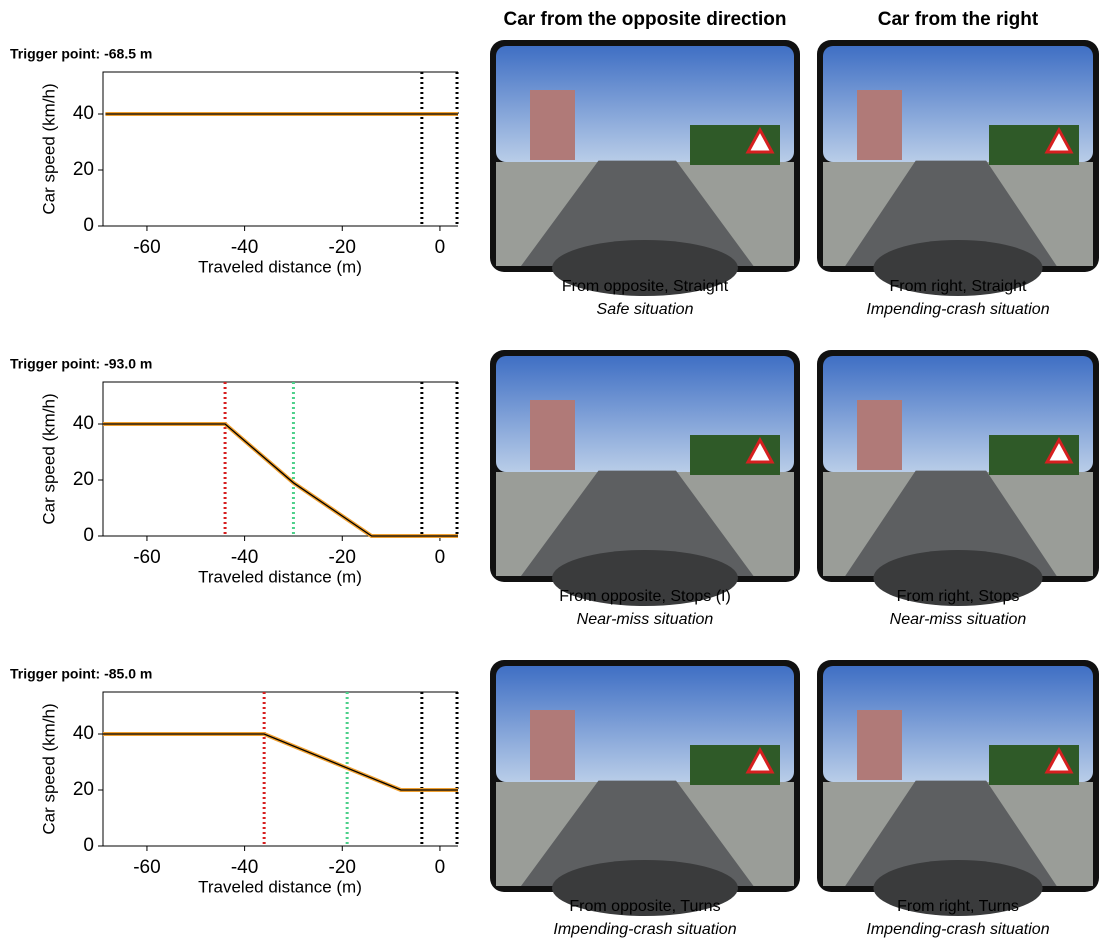 Image resolution: width=1099 pixels, height=941 pixels. Describe the element at coordinates (645, 19) in the screenshot. I see `column-title: Car from the opposite direction` at that location.